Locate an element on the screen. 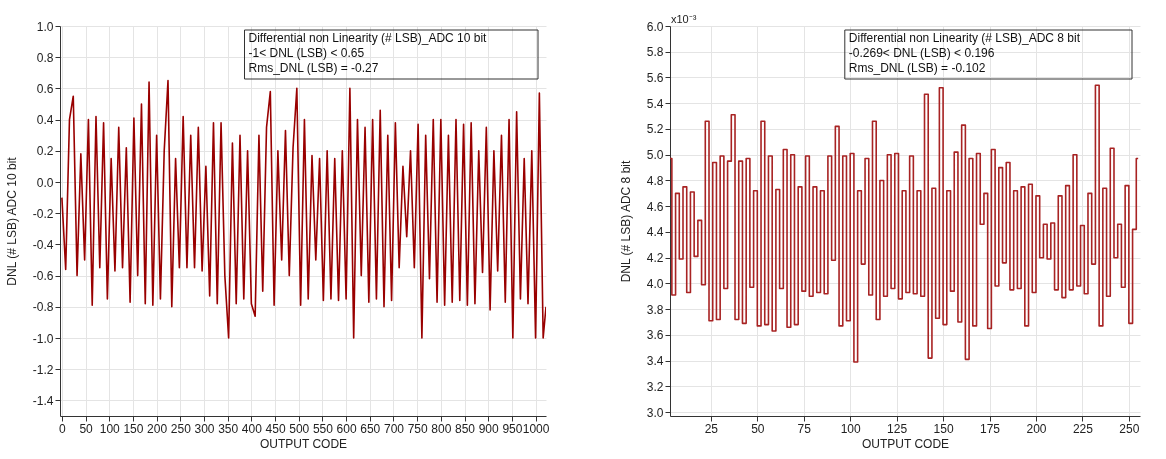 The image size is (1166, 459). x-tick-label: 700 is located at coordinates (394, 428).